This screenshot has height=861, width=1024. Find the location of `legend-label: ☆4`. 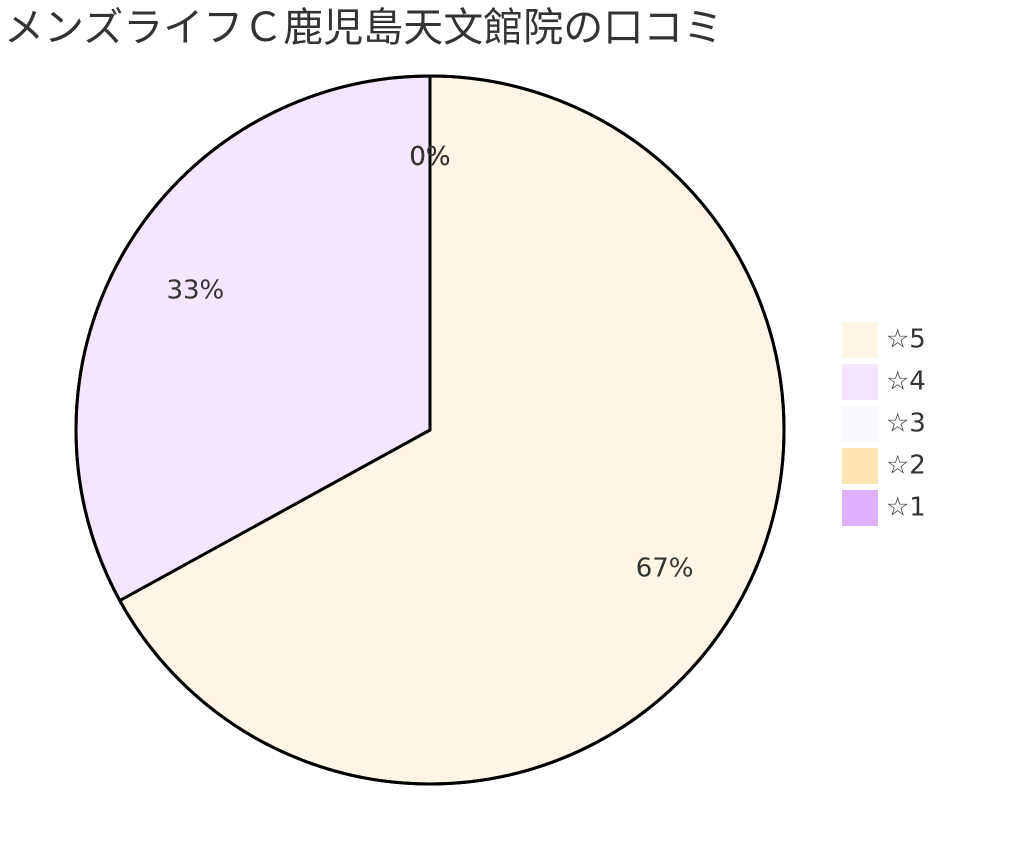

legend-label: ☆4 is located at coordinates (906, 382).